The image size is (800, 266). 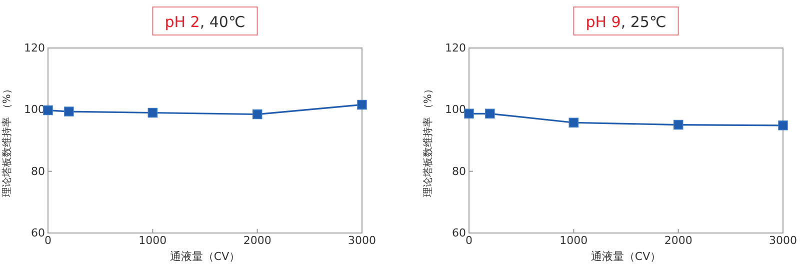 What do you see at coordinates (626, 22) in the screenshot?
I see `chart-title: pH 9, 25℃` at bounding box center [626, 22].